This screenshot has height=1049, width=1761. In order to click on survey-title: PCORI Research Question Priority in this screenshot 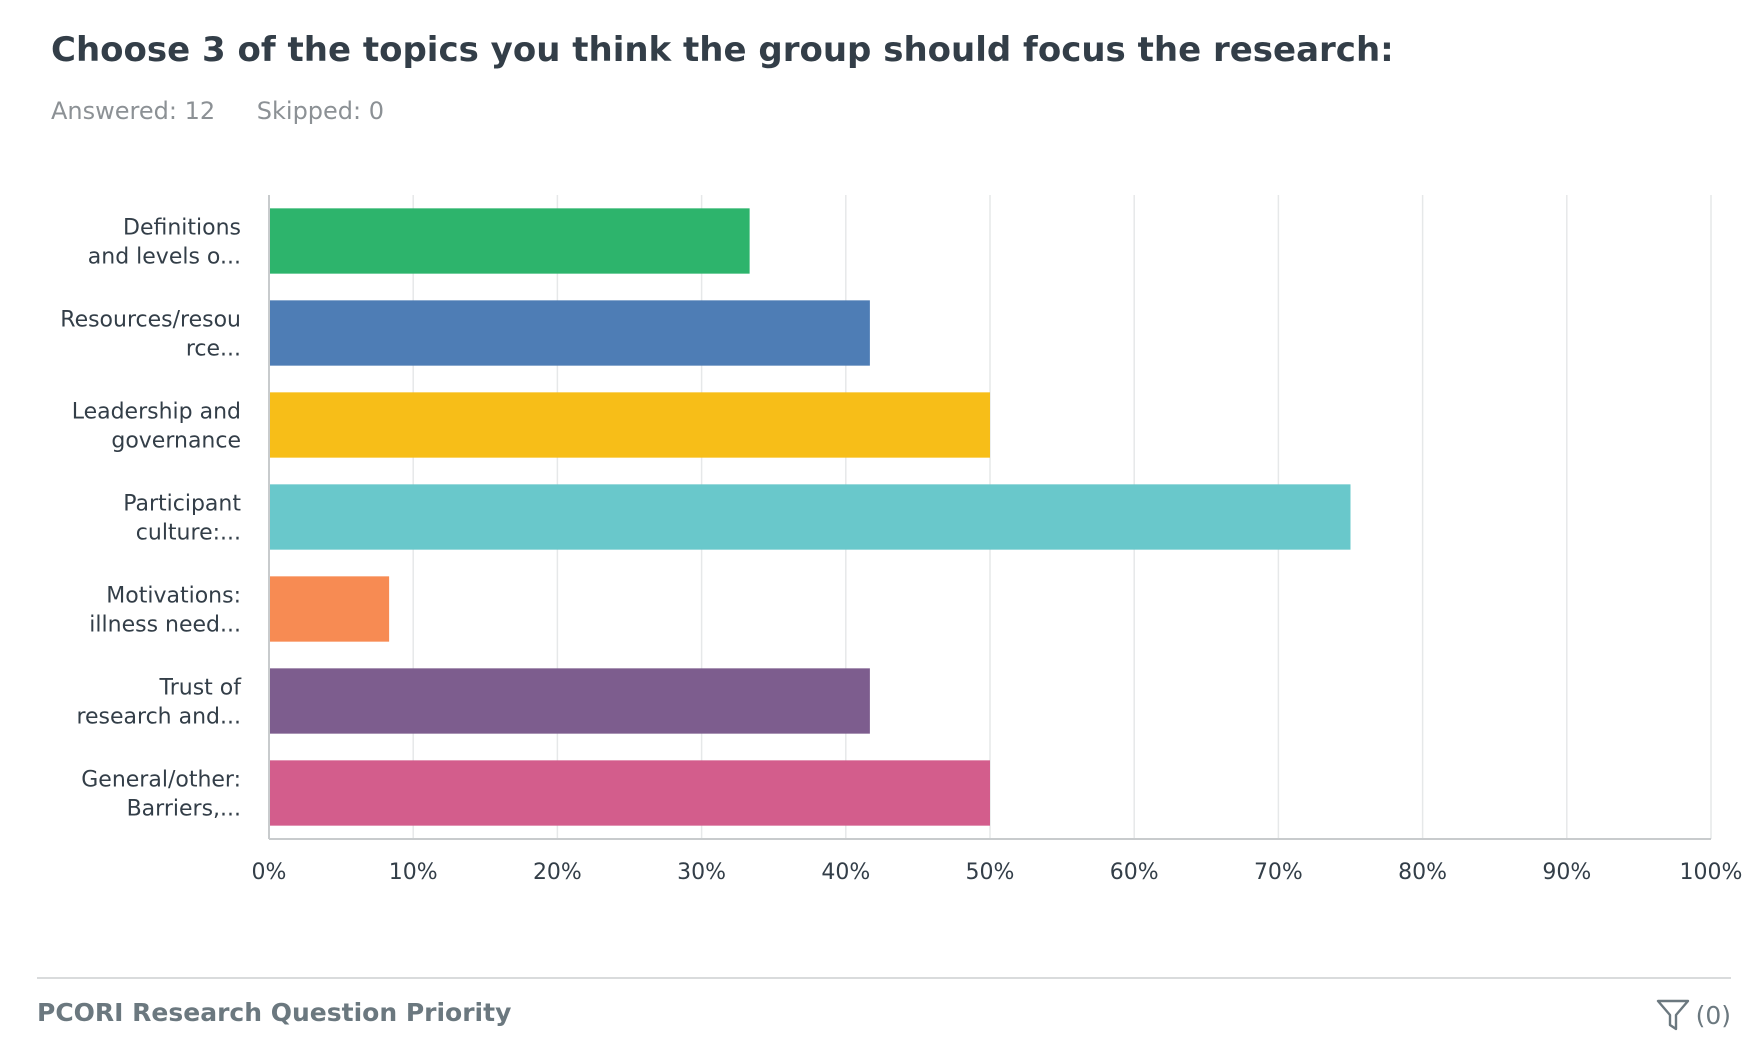, I will do `click(274, 1012)`.